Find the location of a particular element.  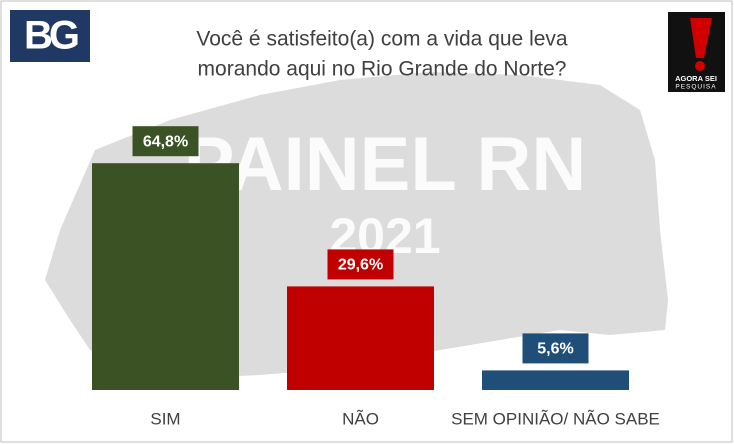

x-tick-label: SIM is located at coordinates (165, 418).